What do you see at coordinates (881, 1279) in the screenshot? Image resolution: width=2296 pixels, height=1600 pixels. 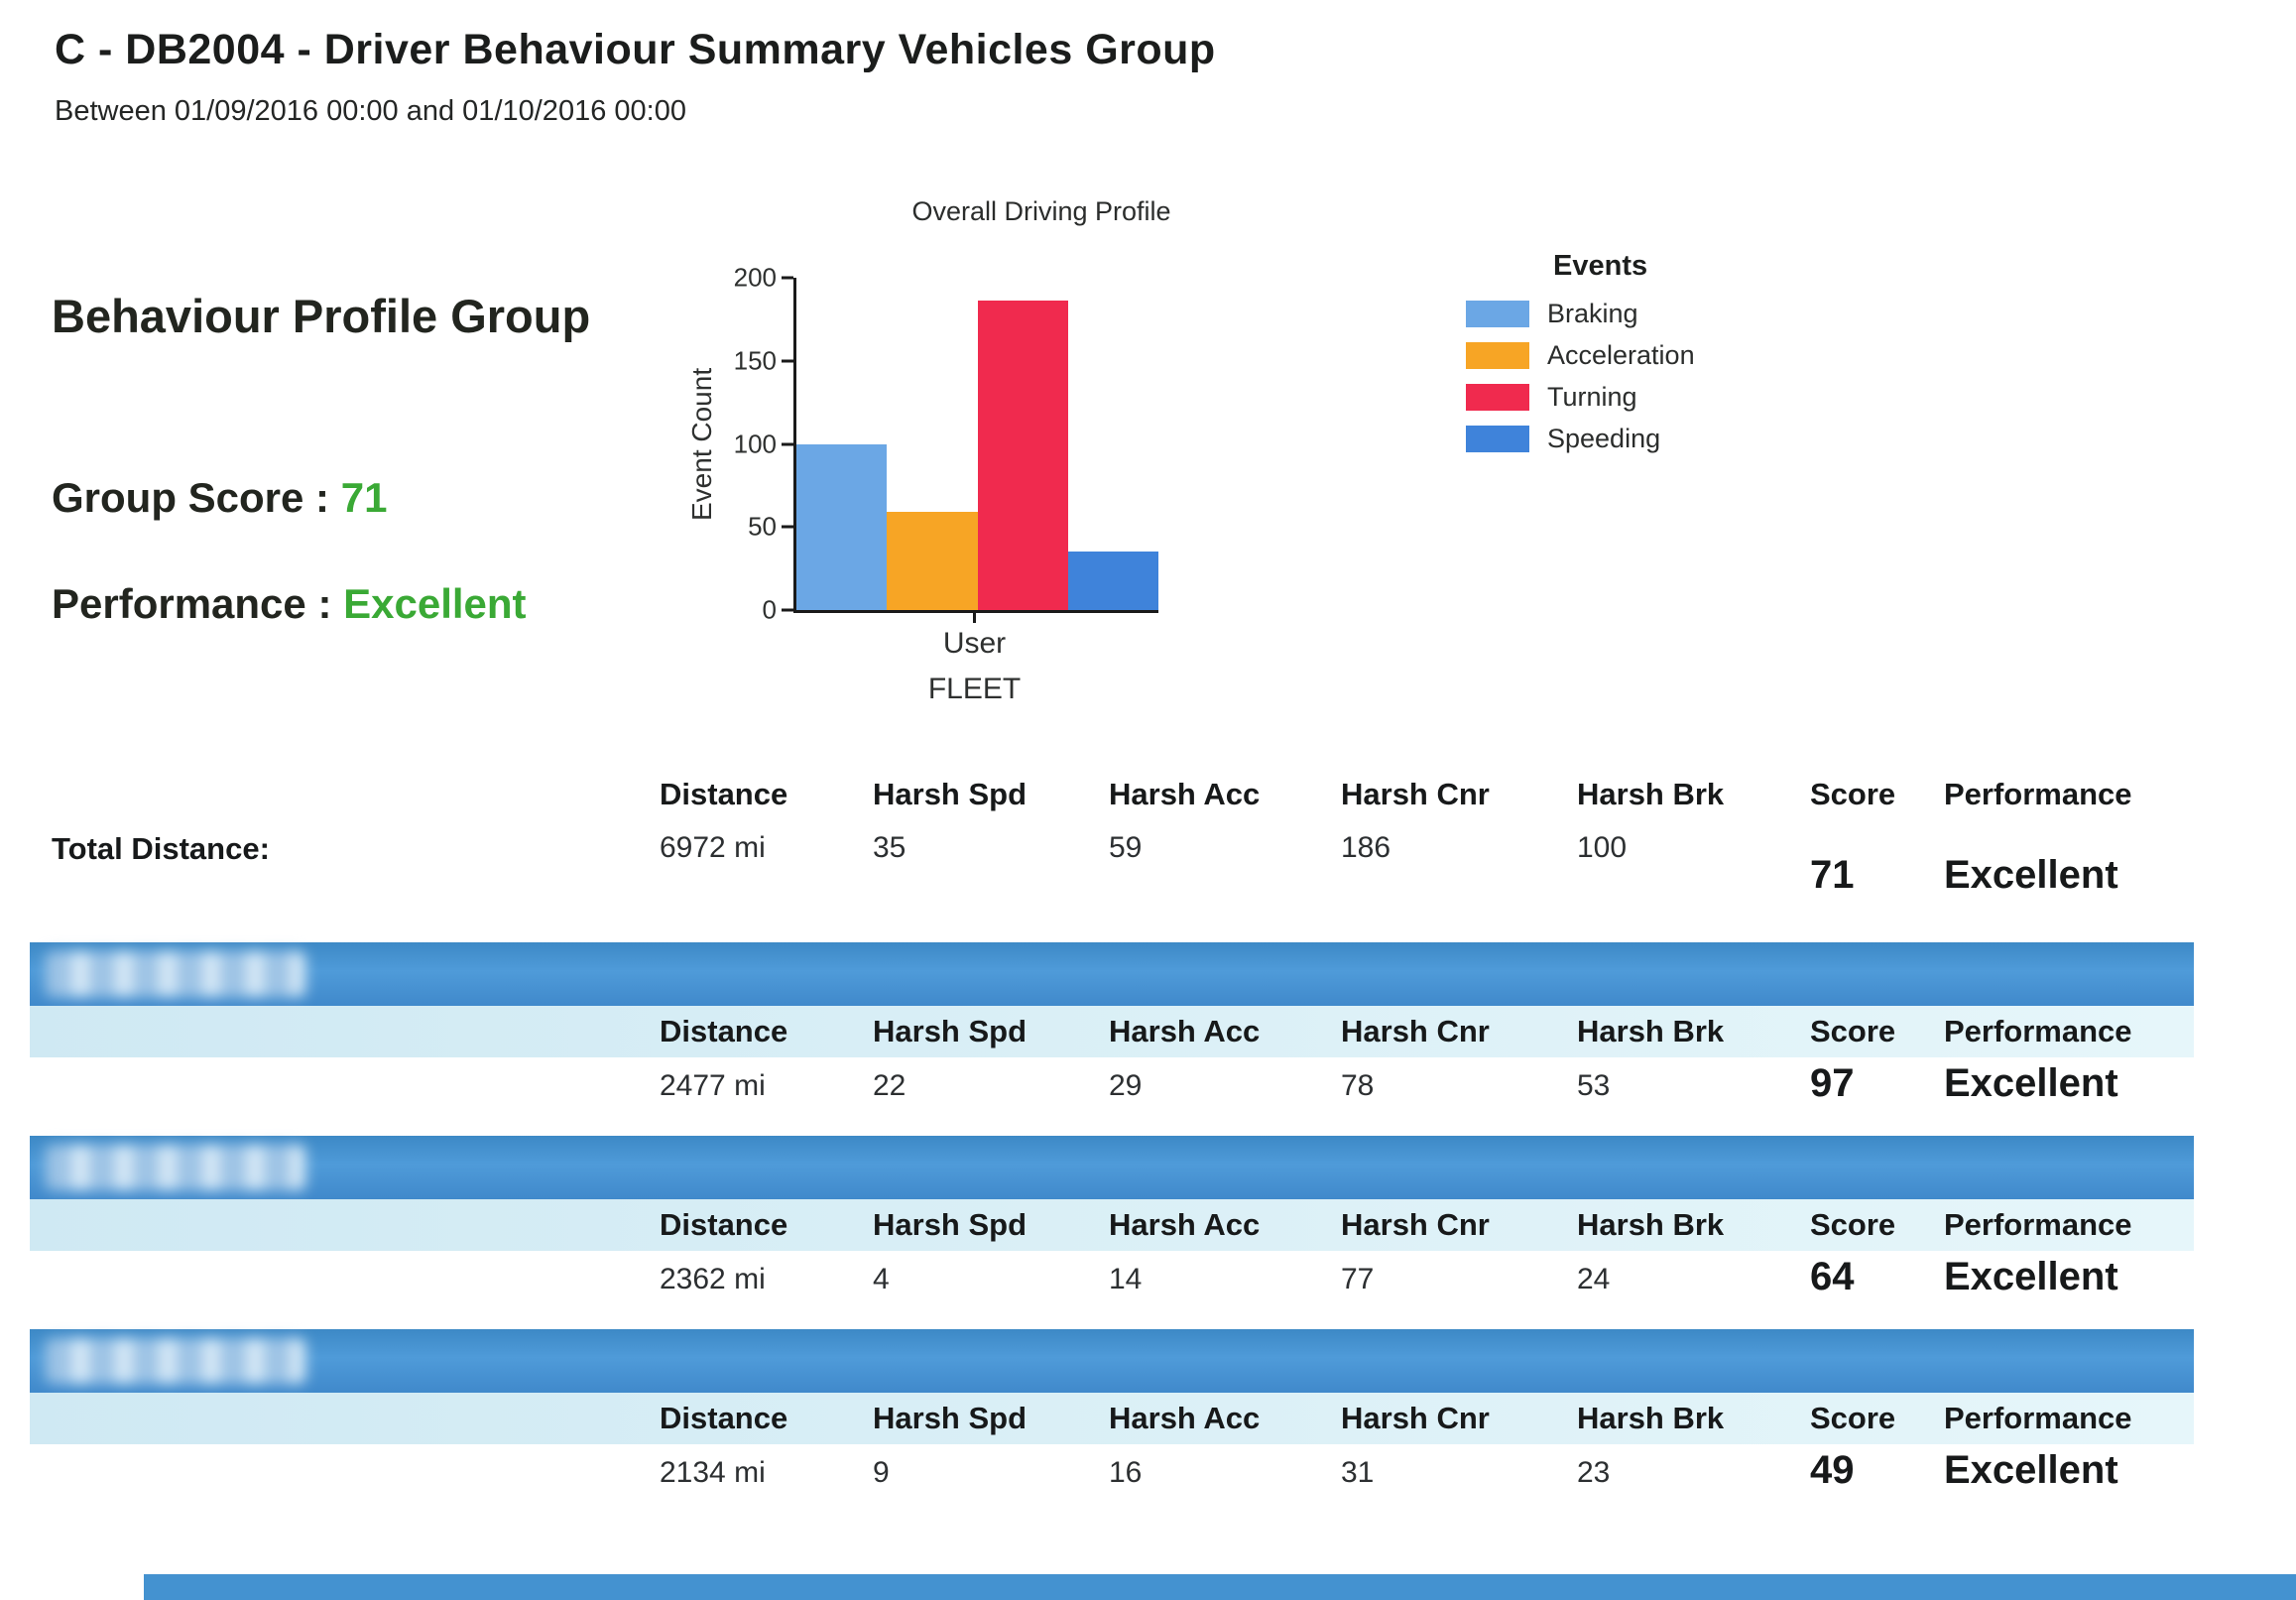 I see `vehicle-harsh-spd: 4` at bounding box center [881, 1279].